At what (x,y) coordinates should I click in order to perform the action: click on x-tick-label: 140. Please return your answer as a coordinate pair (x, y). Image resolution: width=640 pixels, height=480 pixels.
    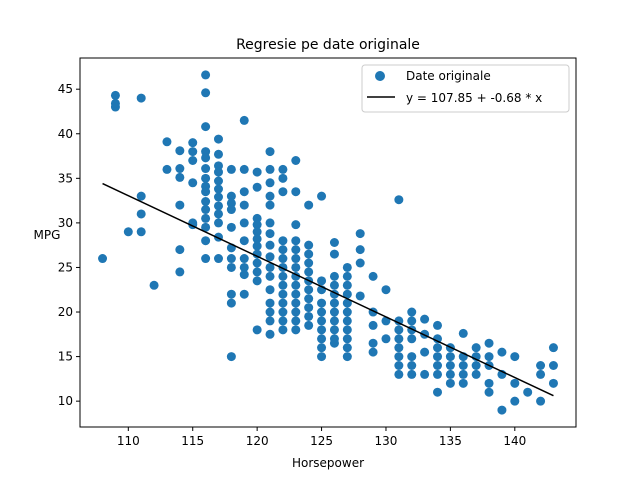
    Looking at the image, I should click on (514, 441).